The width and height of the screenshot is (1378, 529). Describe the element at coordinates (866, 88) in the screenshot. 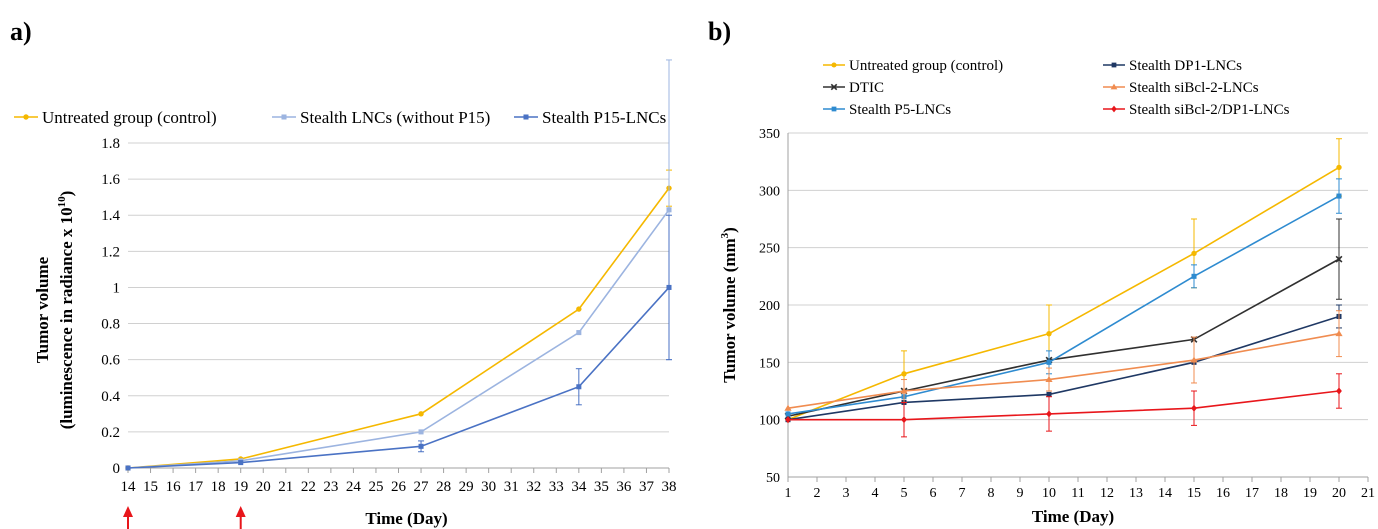

I see `legend-label-dtic: DTIC` at that location.